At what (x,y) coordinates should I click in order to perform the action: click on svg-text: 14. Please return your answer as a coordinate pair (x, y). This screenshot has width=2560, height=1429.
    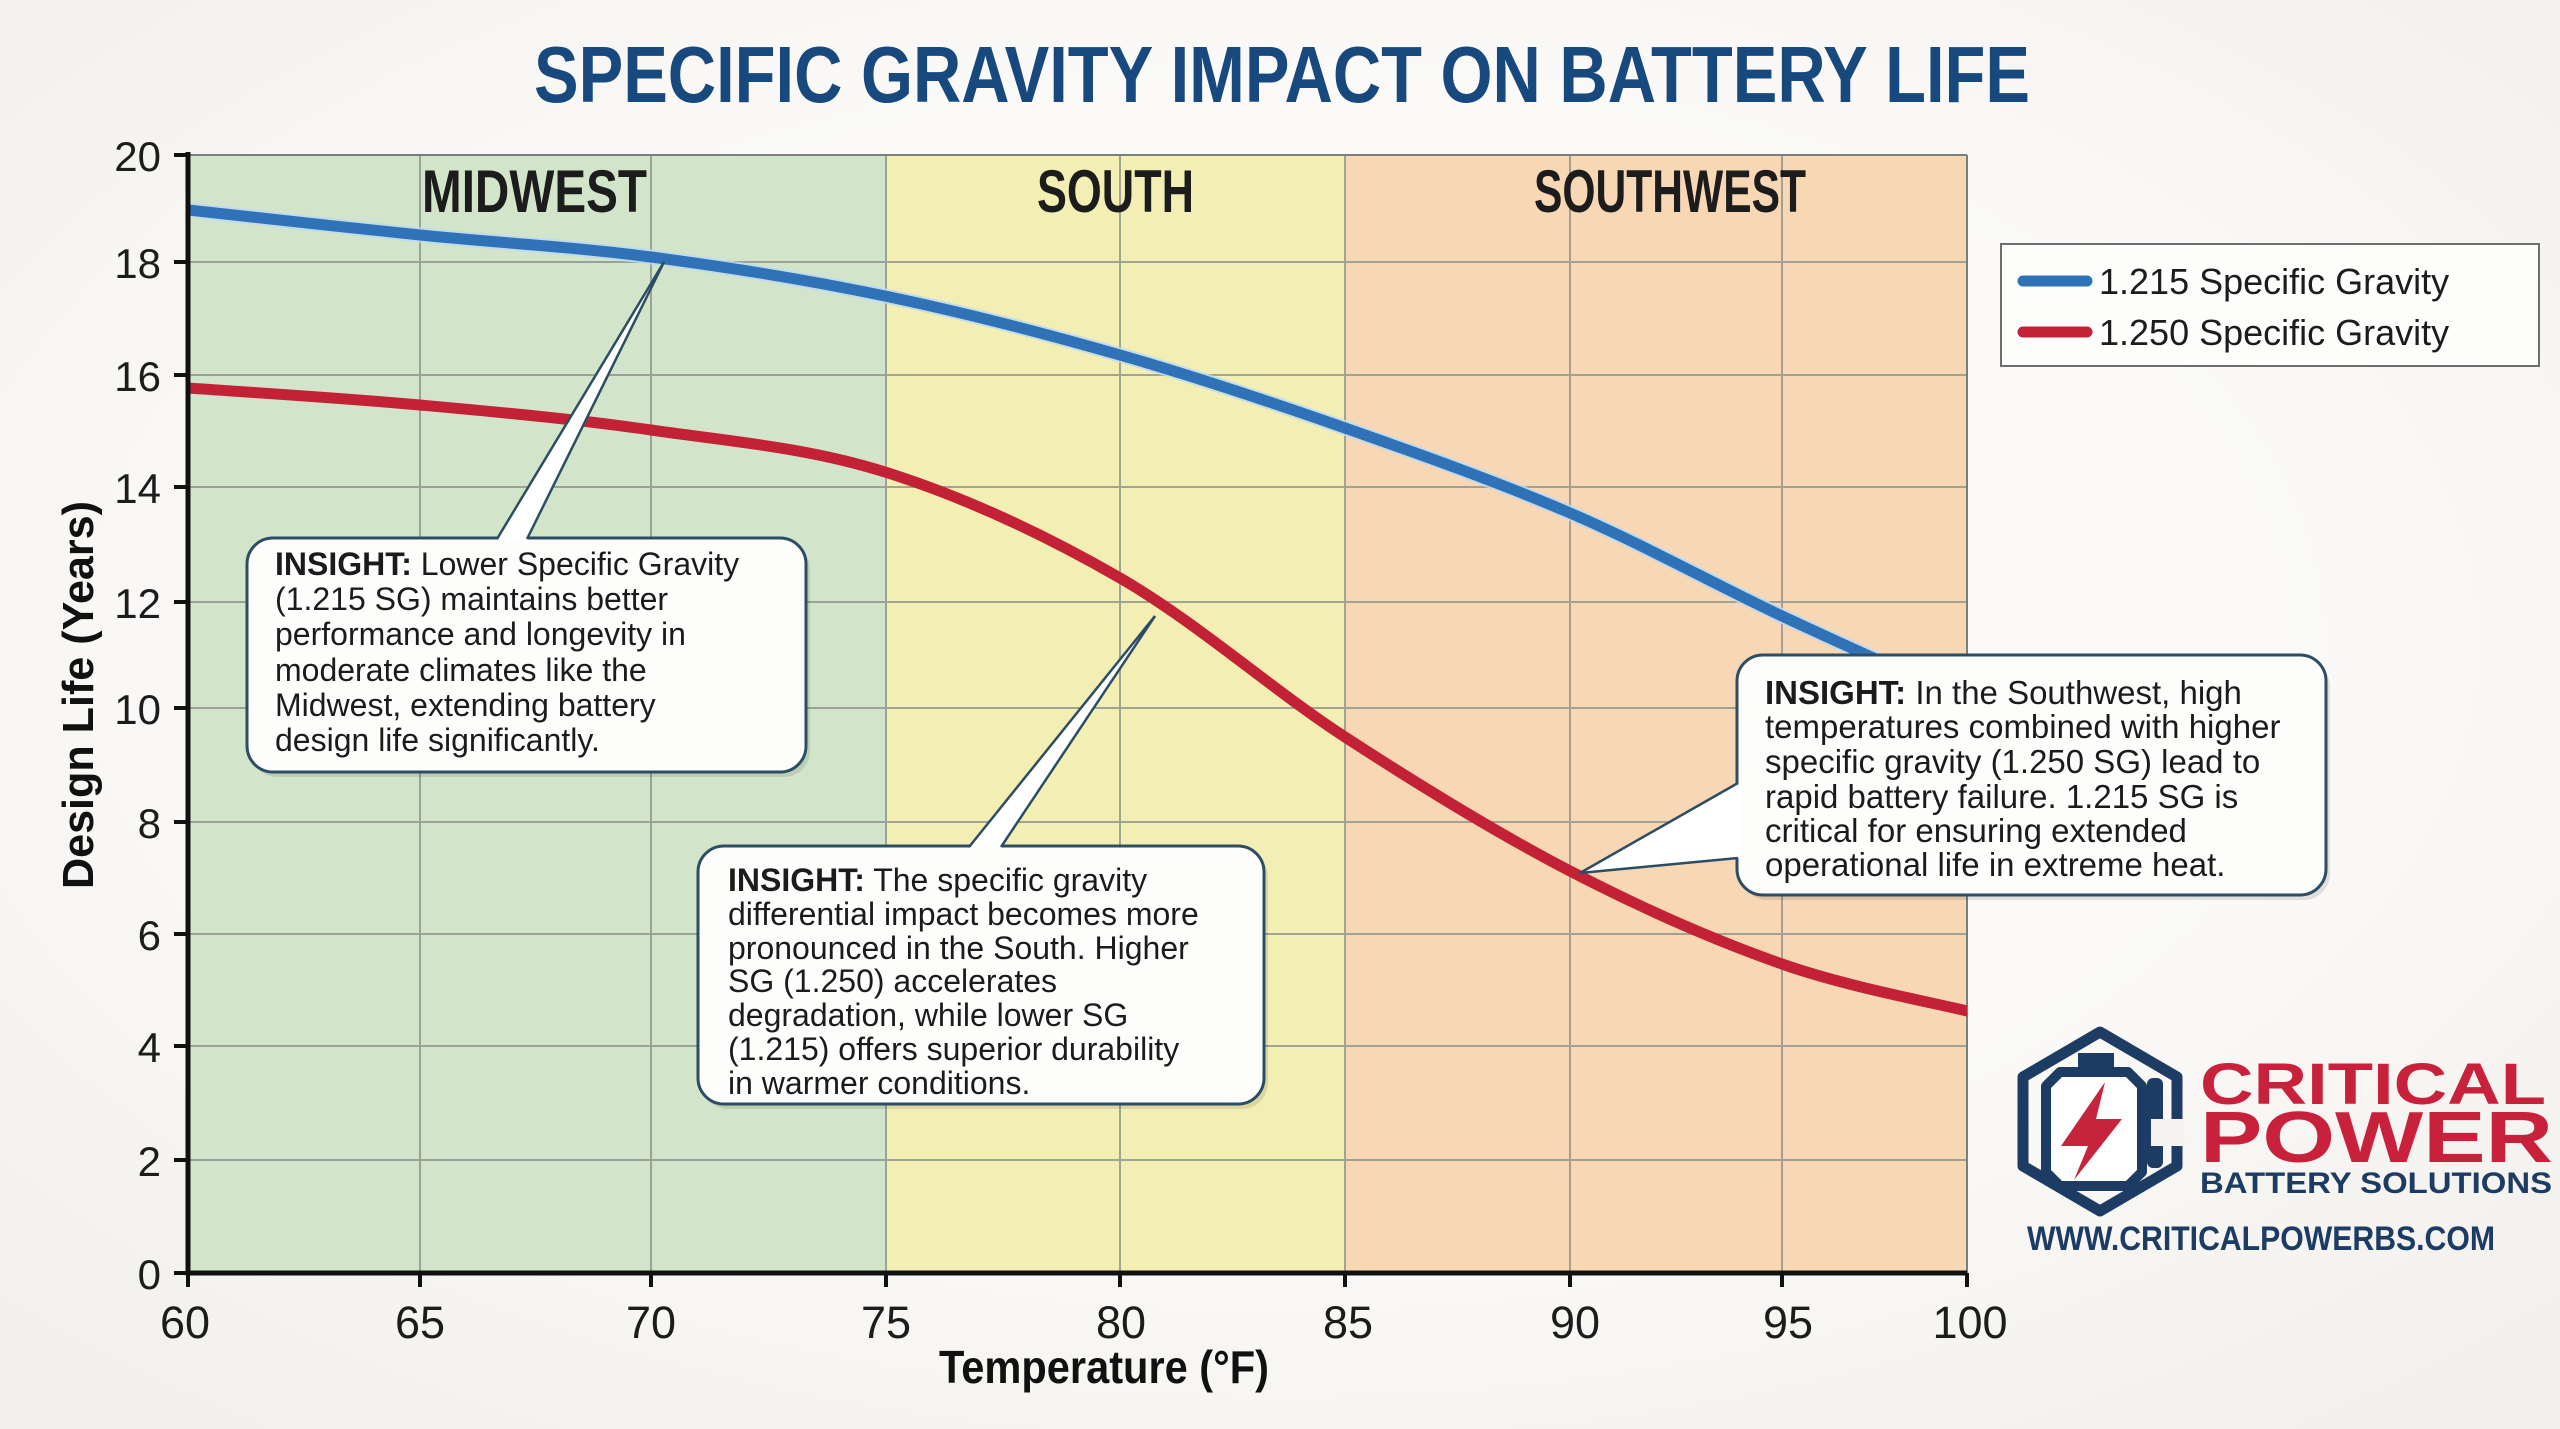
    Looking at the image, I should click on (137, 488).